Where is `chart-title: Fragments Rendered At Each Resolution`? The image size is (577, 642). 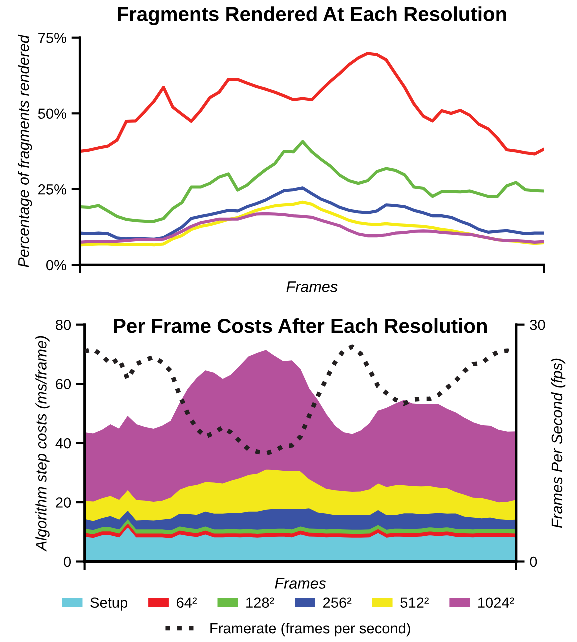 chart-title: Fragments Rendered At Each Resolution is located at coordinates (312, 16).